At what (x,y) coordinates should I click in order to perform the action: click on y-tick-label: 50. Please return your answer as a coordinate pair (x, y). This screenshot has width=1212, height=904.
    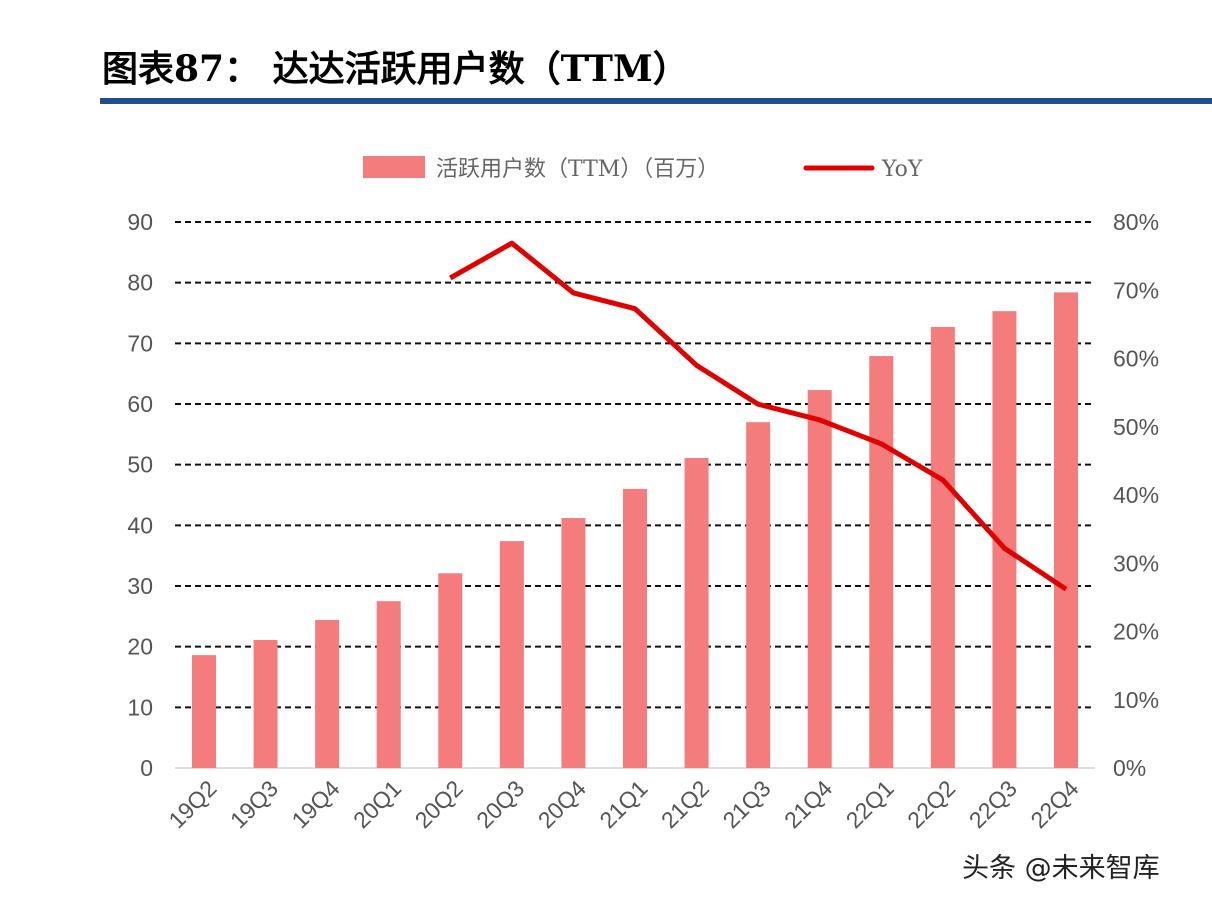
    Looking at the image, I should click on (140, 465).